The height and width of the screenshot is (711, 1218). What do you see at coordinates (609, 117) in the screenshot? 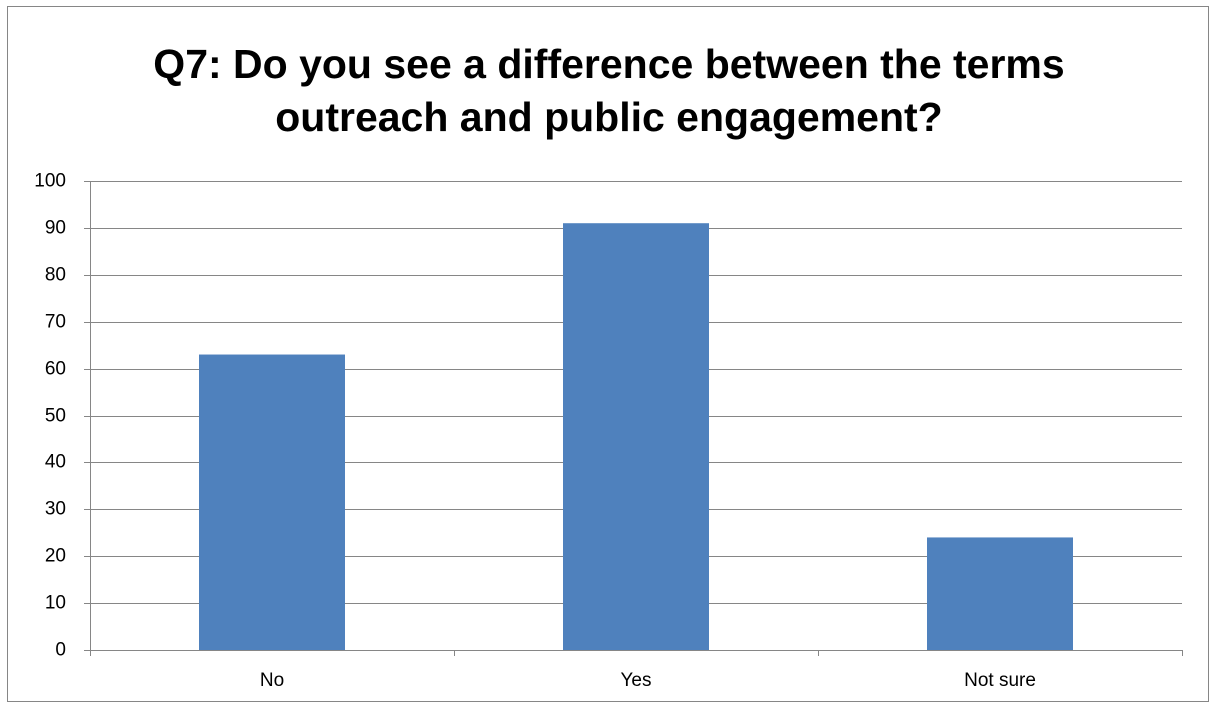
I see `chart-title-line-2: outreach and public engagement?` at bounding box center [609, 117].